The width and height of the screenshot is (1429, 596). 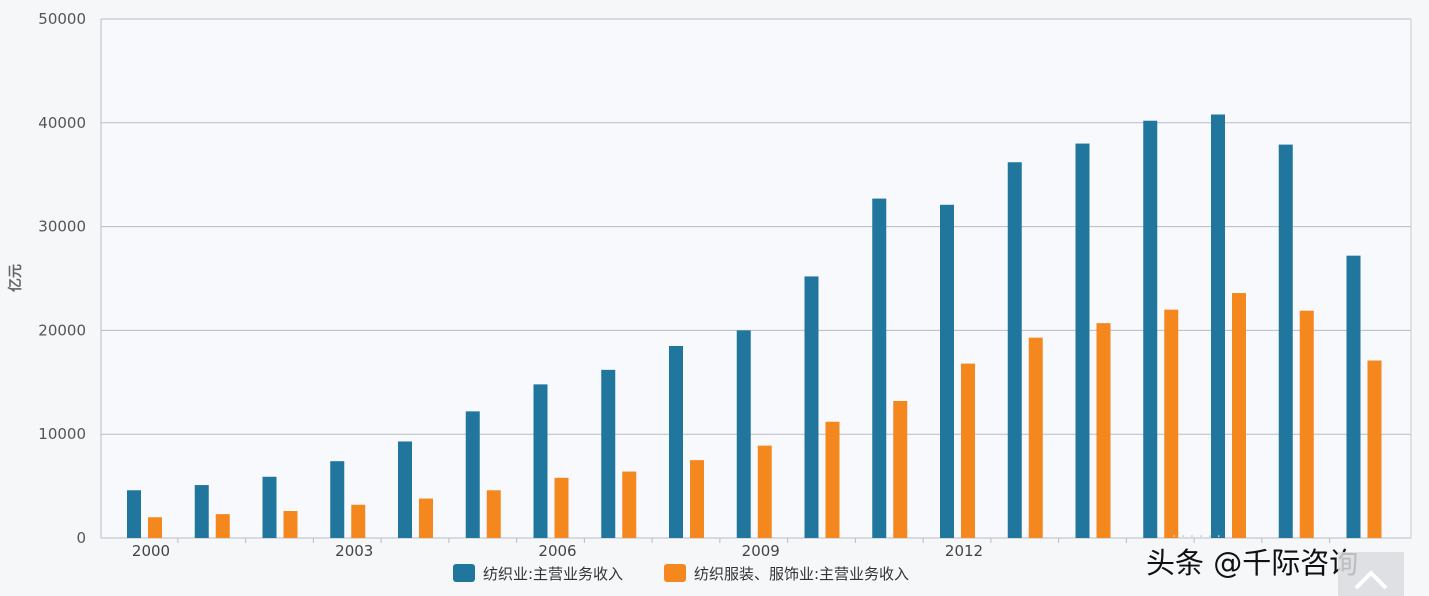 I want to click on y-tick-label: 40000, so click(x=62, y=123).